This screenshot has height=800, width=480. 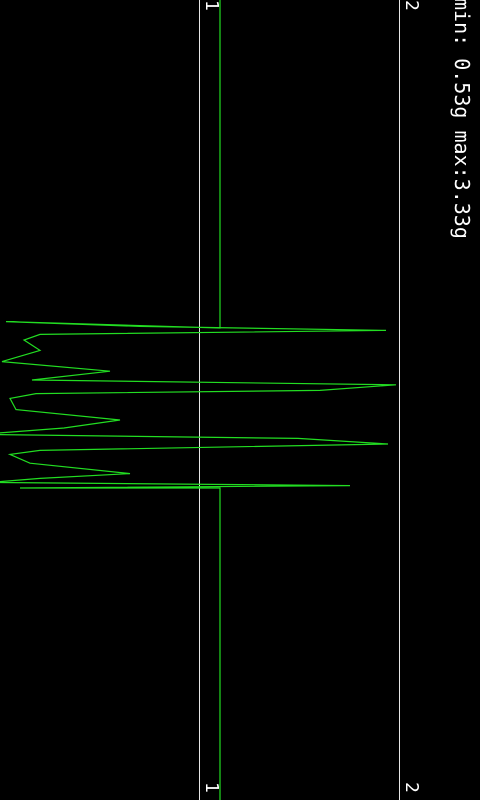 What do you see at coordinates (411, 787) in the screenshot?
I see `tick-label-2-bottom: 2` at bounding box center [411, 787].